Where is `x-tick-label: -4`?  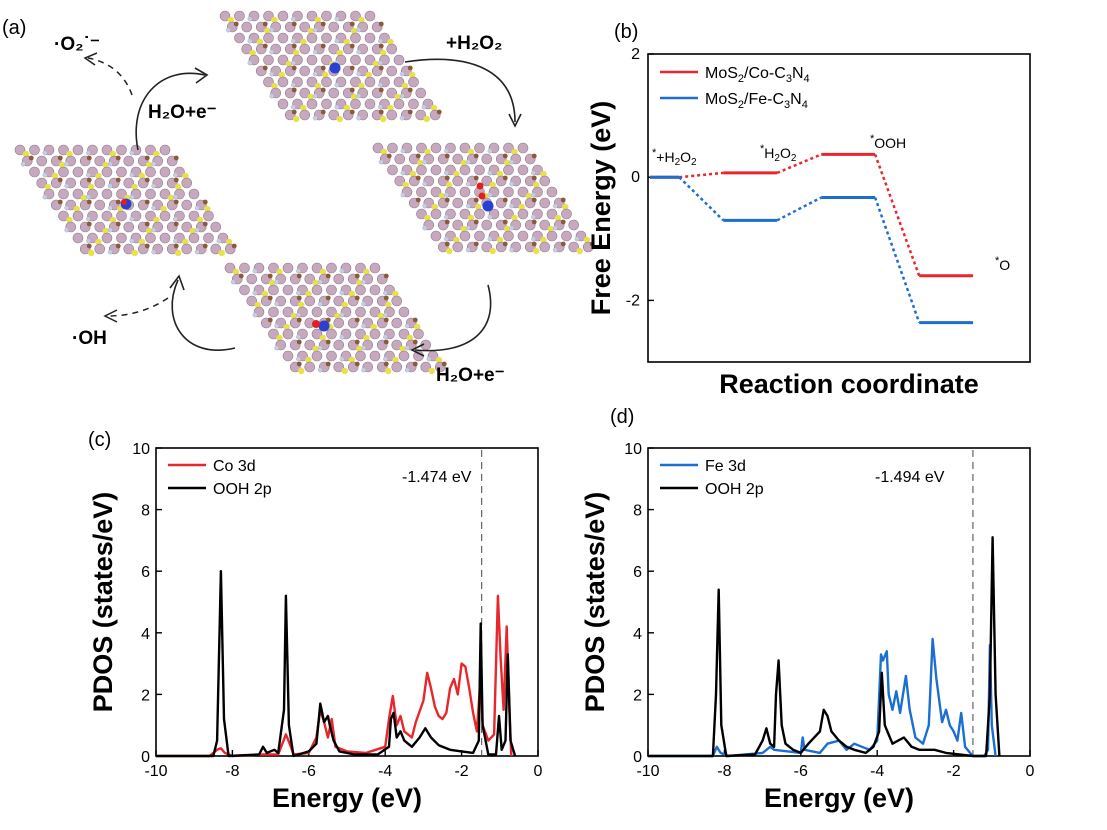
x-tick-label: -4 is located at coordinates (385, 771).